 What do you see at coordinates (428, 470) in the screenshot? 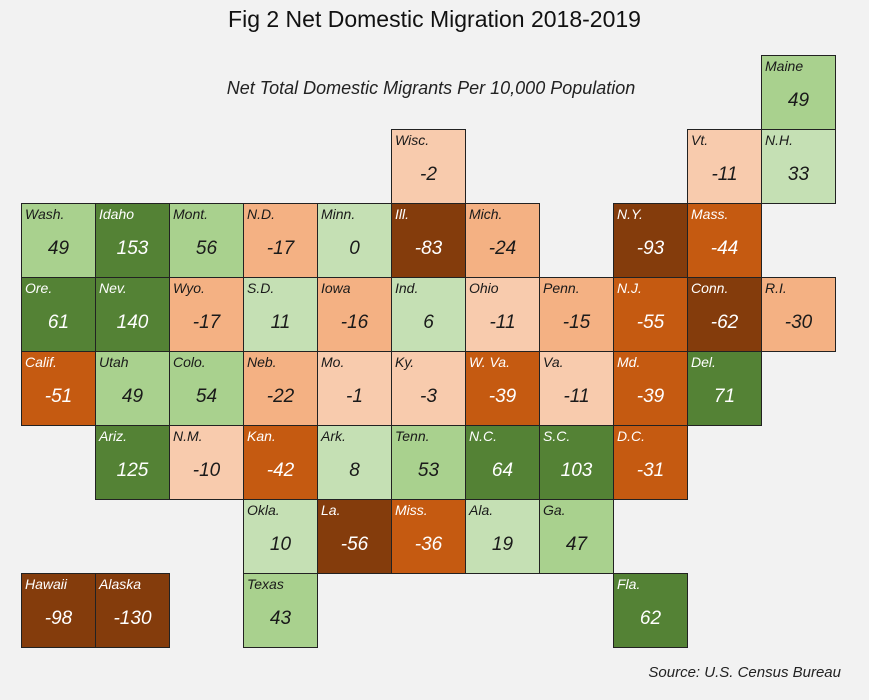
I see `state-value: 53` at bounding box center [428, 470].